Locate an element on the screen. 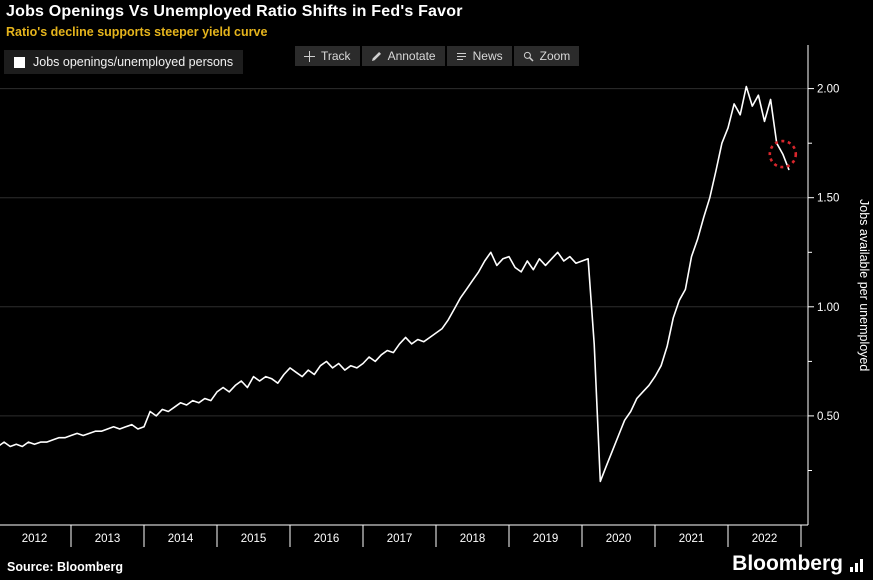 Image resolution: width=873 pixels, height=580 pixels. news-lines-icon is located at coordinates (461, 56).